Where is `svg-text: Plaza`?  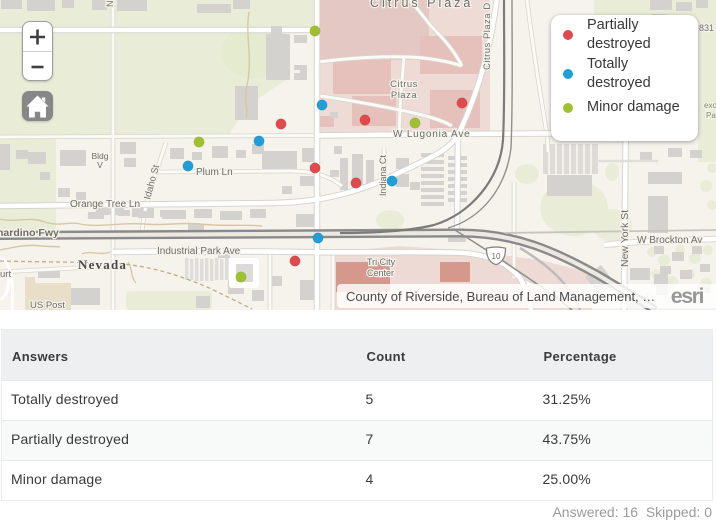 svg-text: Plaza is located at coordinates (404, 95).